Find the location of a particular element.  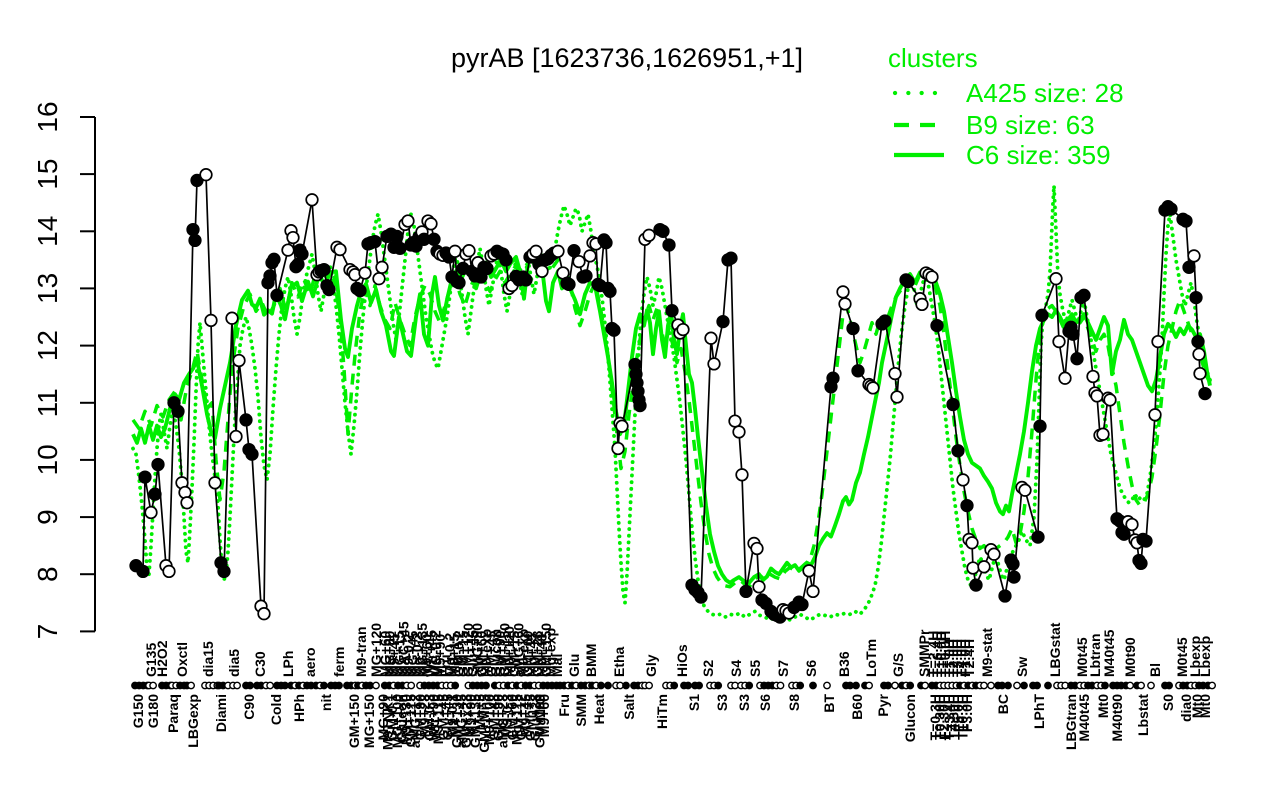

svg-text: SMM is located at coordinates (581, 710).